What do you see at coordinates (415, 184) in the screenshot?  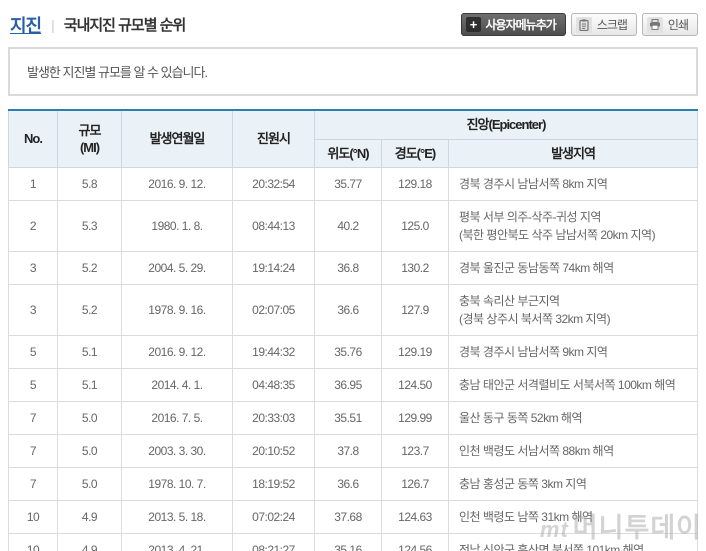 I see `cell-longitude: 129.18` at bounding box center [415, 184].